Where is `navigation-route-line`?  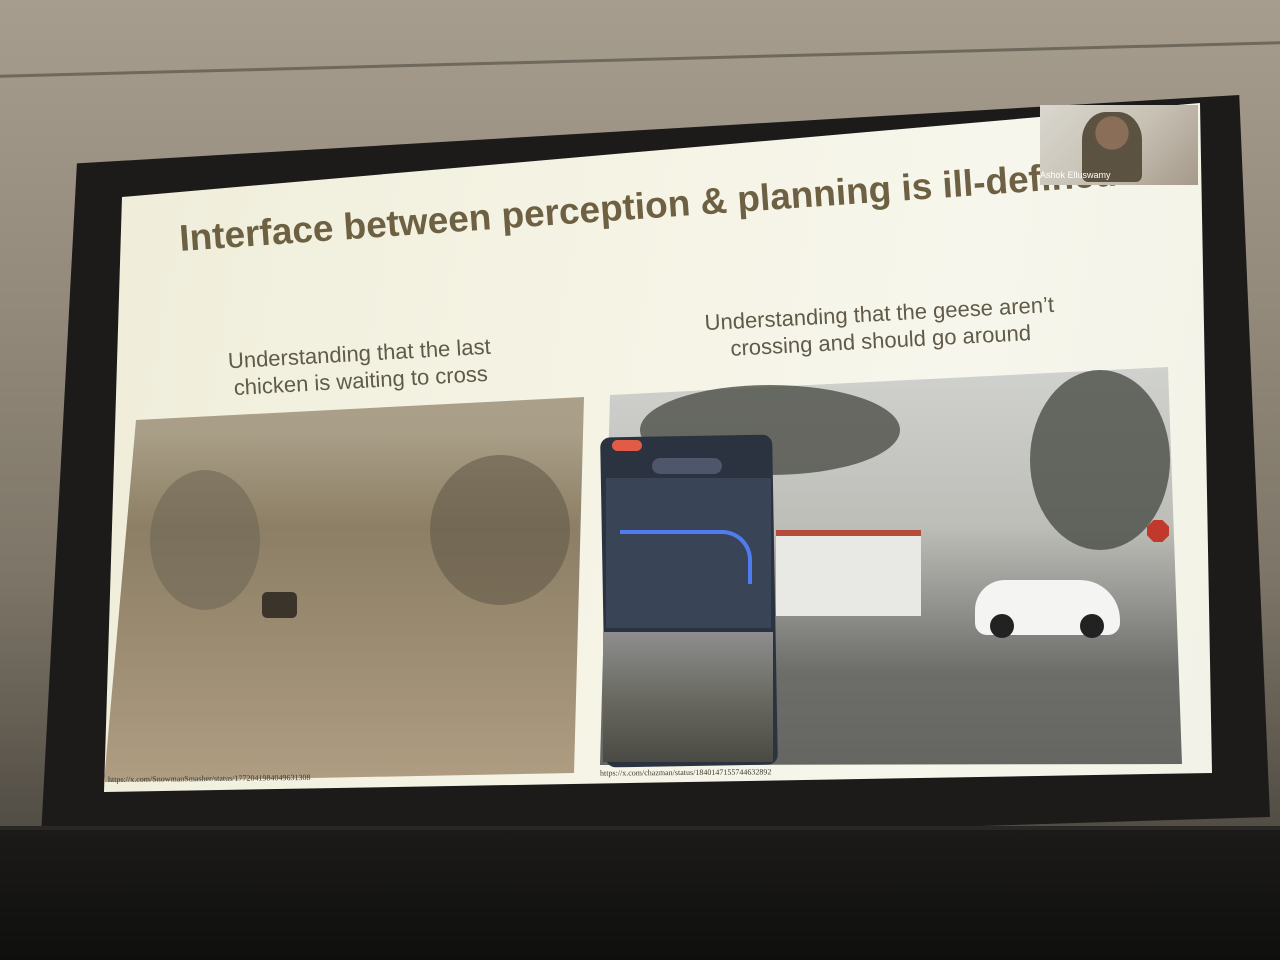
navigation-route-line is located at coordinates (686, 557).